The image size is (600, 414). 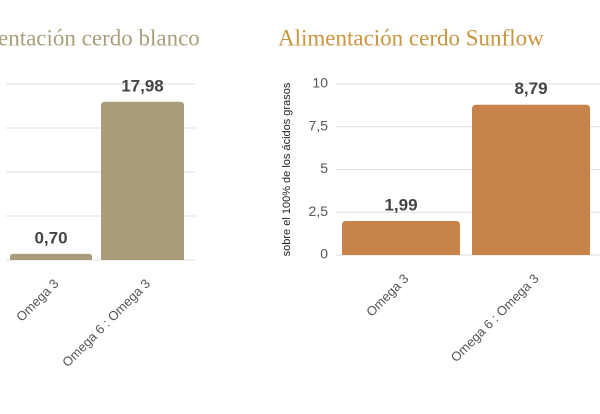 What do you see at coordinates (400, 204) in the screenshot?
I see `value-label: 1,99` at bounding box center [400, 204].